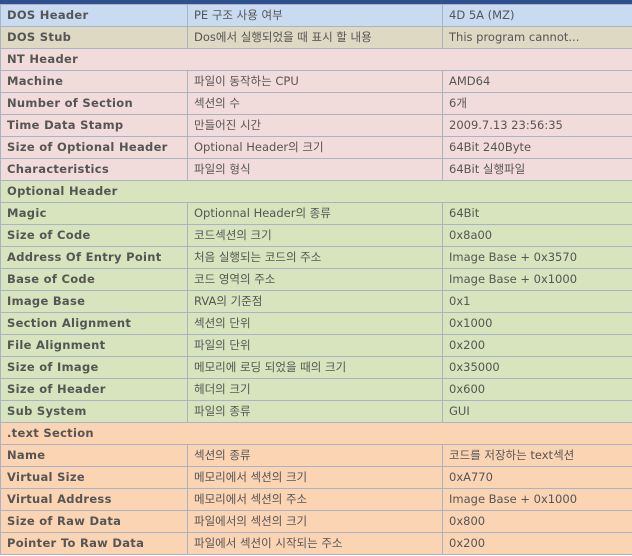 The image size is (632, 556). Describe the element at coordinates (537, 301) in the screenshot. I see `field-value: 0x1` at that location.